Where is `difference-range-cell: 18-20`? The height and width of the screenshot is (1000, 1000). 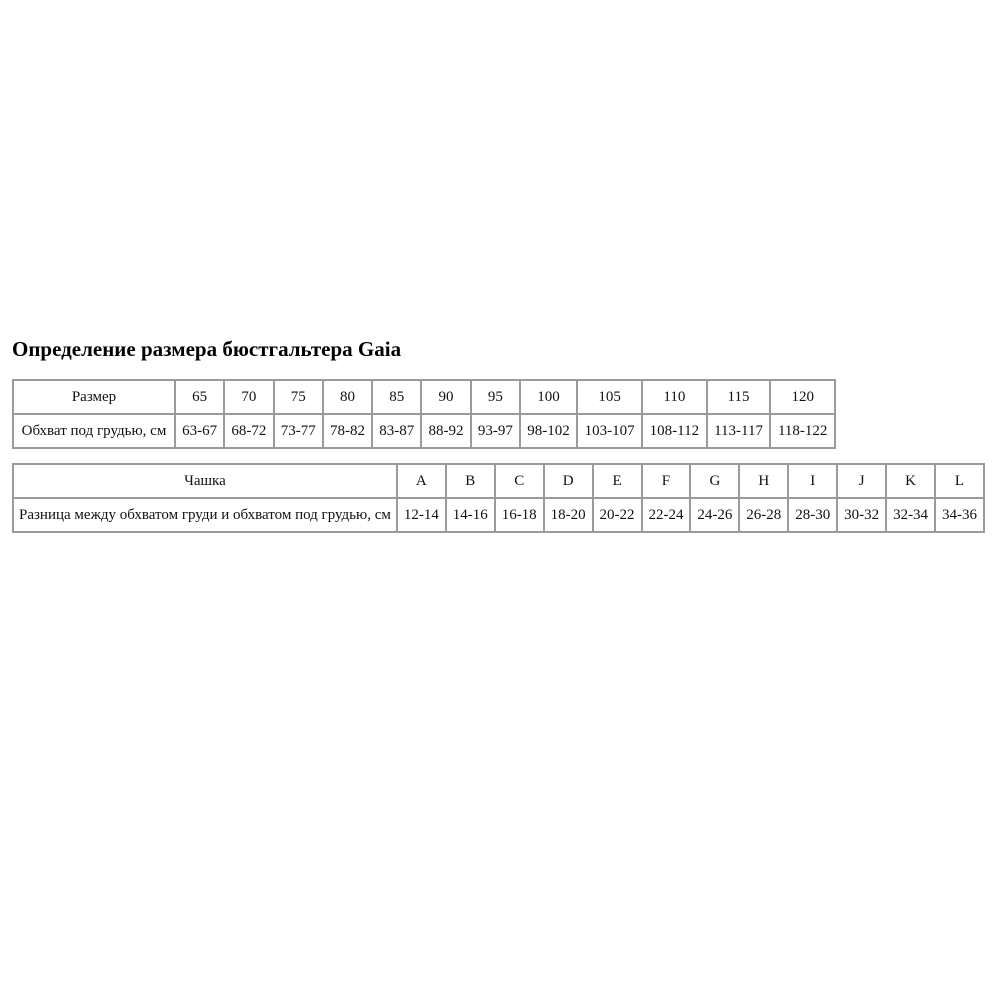 difference-range-cell: 18-20 is located at coordinates (568, 515).